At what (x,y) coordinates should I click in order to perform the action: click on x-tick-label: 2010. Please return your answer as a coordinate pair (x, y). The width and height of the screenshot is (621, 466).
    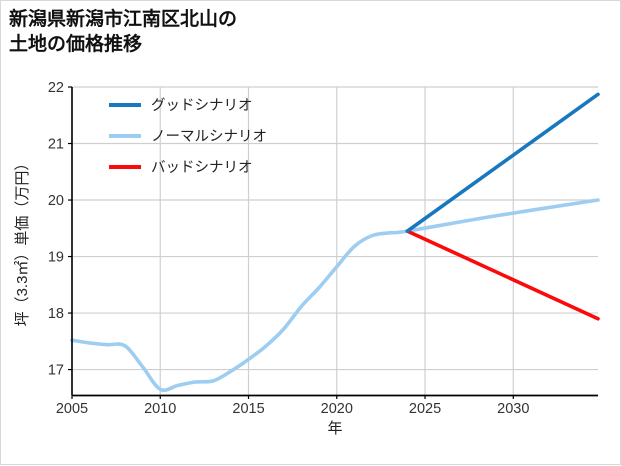
    Looking at the image, I should click on (160, 409).